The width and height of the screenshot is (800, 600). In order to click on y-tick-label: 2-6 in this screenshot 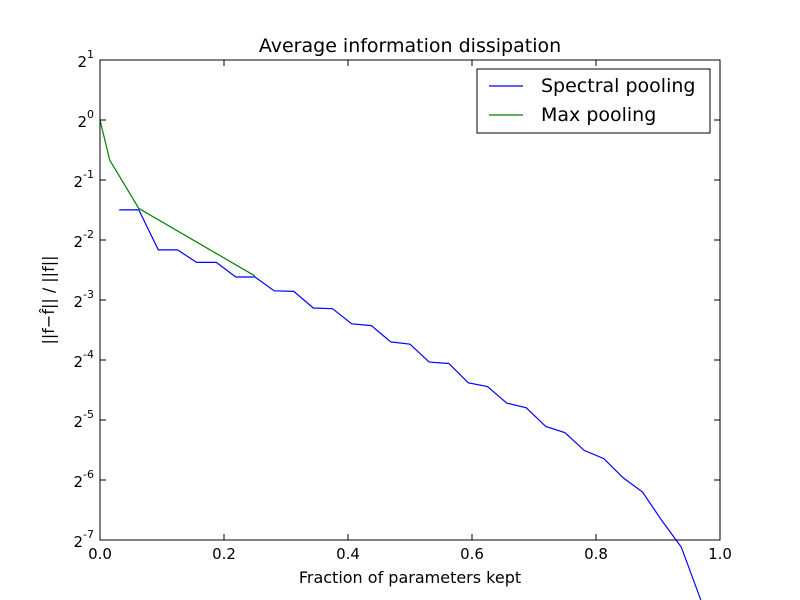, I will do `click(83, 479)`.